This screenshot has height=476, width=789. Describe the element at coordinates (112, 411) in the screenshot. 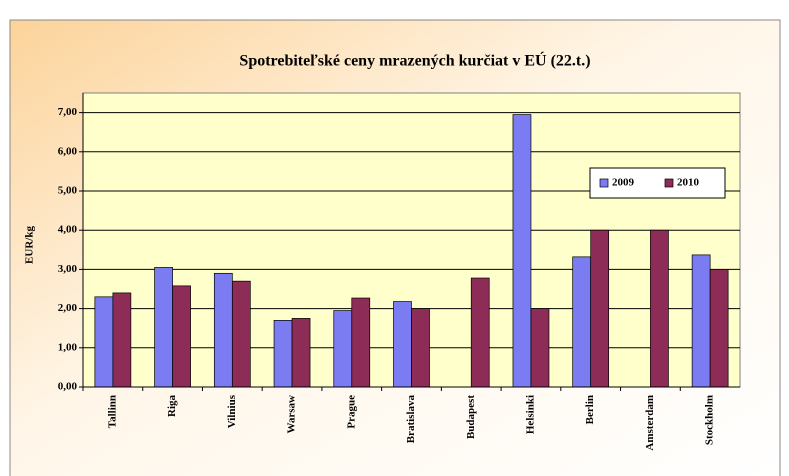

I see `x-tick-label: Tallinn` at that location.